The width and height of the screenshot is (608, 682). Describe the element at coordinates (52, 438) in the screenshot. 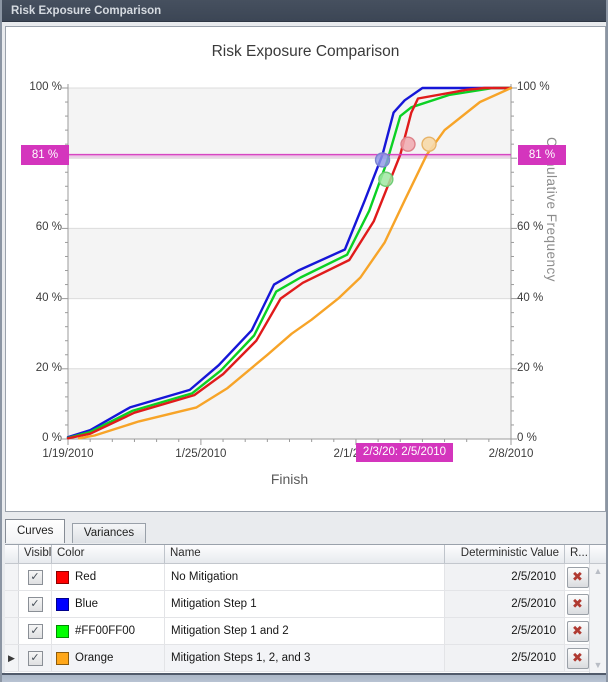

I see `y-axis-tick-label-left: 0 %` at that location.